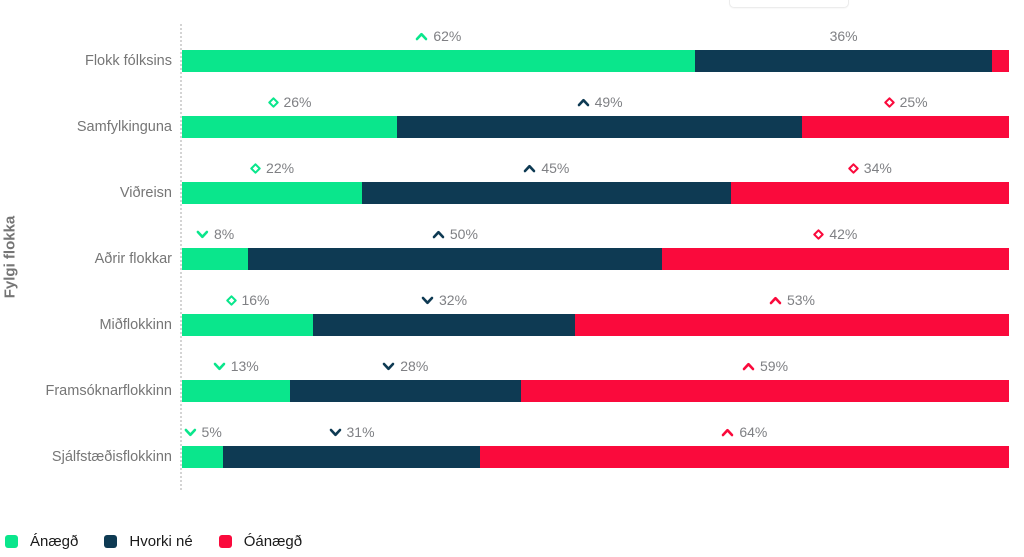  I want to click on legend-item-ánægð: Ánægð, so click(41, 541).